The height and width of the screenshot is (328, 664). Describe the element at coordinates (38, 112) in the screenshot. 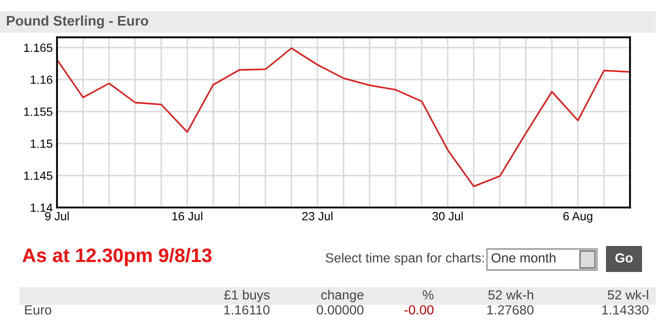

I see `y-tick-label: 1.155` at that location.